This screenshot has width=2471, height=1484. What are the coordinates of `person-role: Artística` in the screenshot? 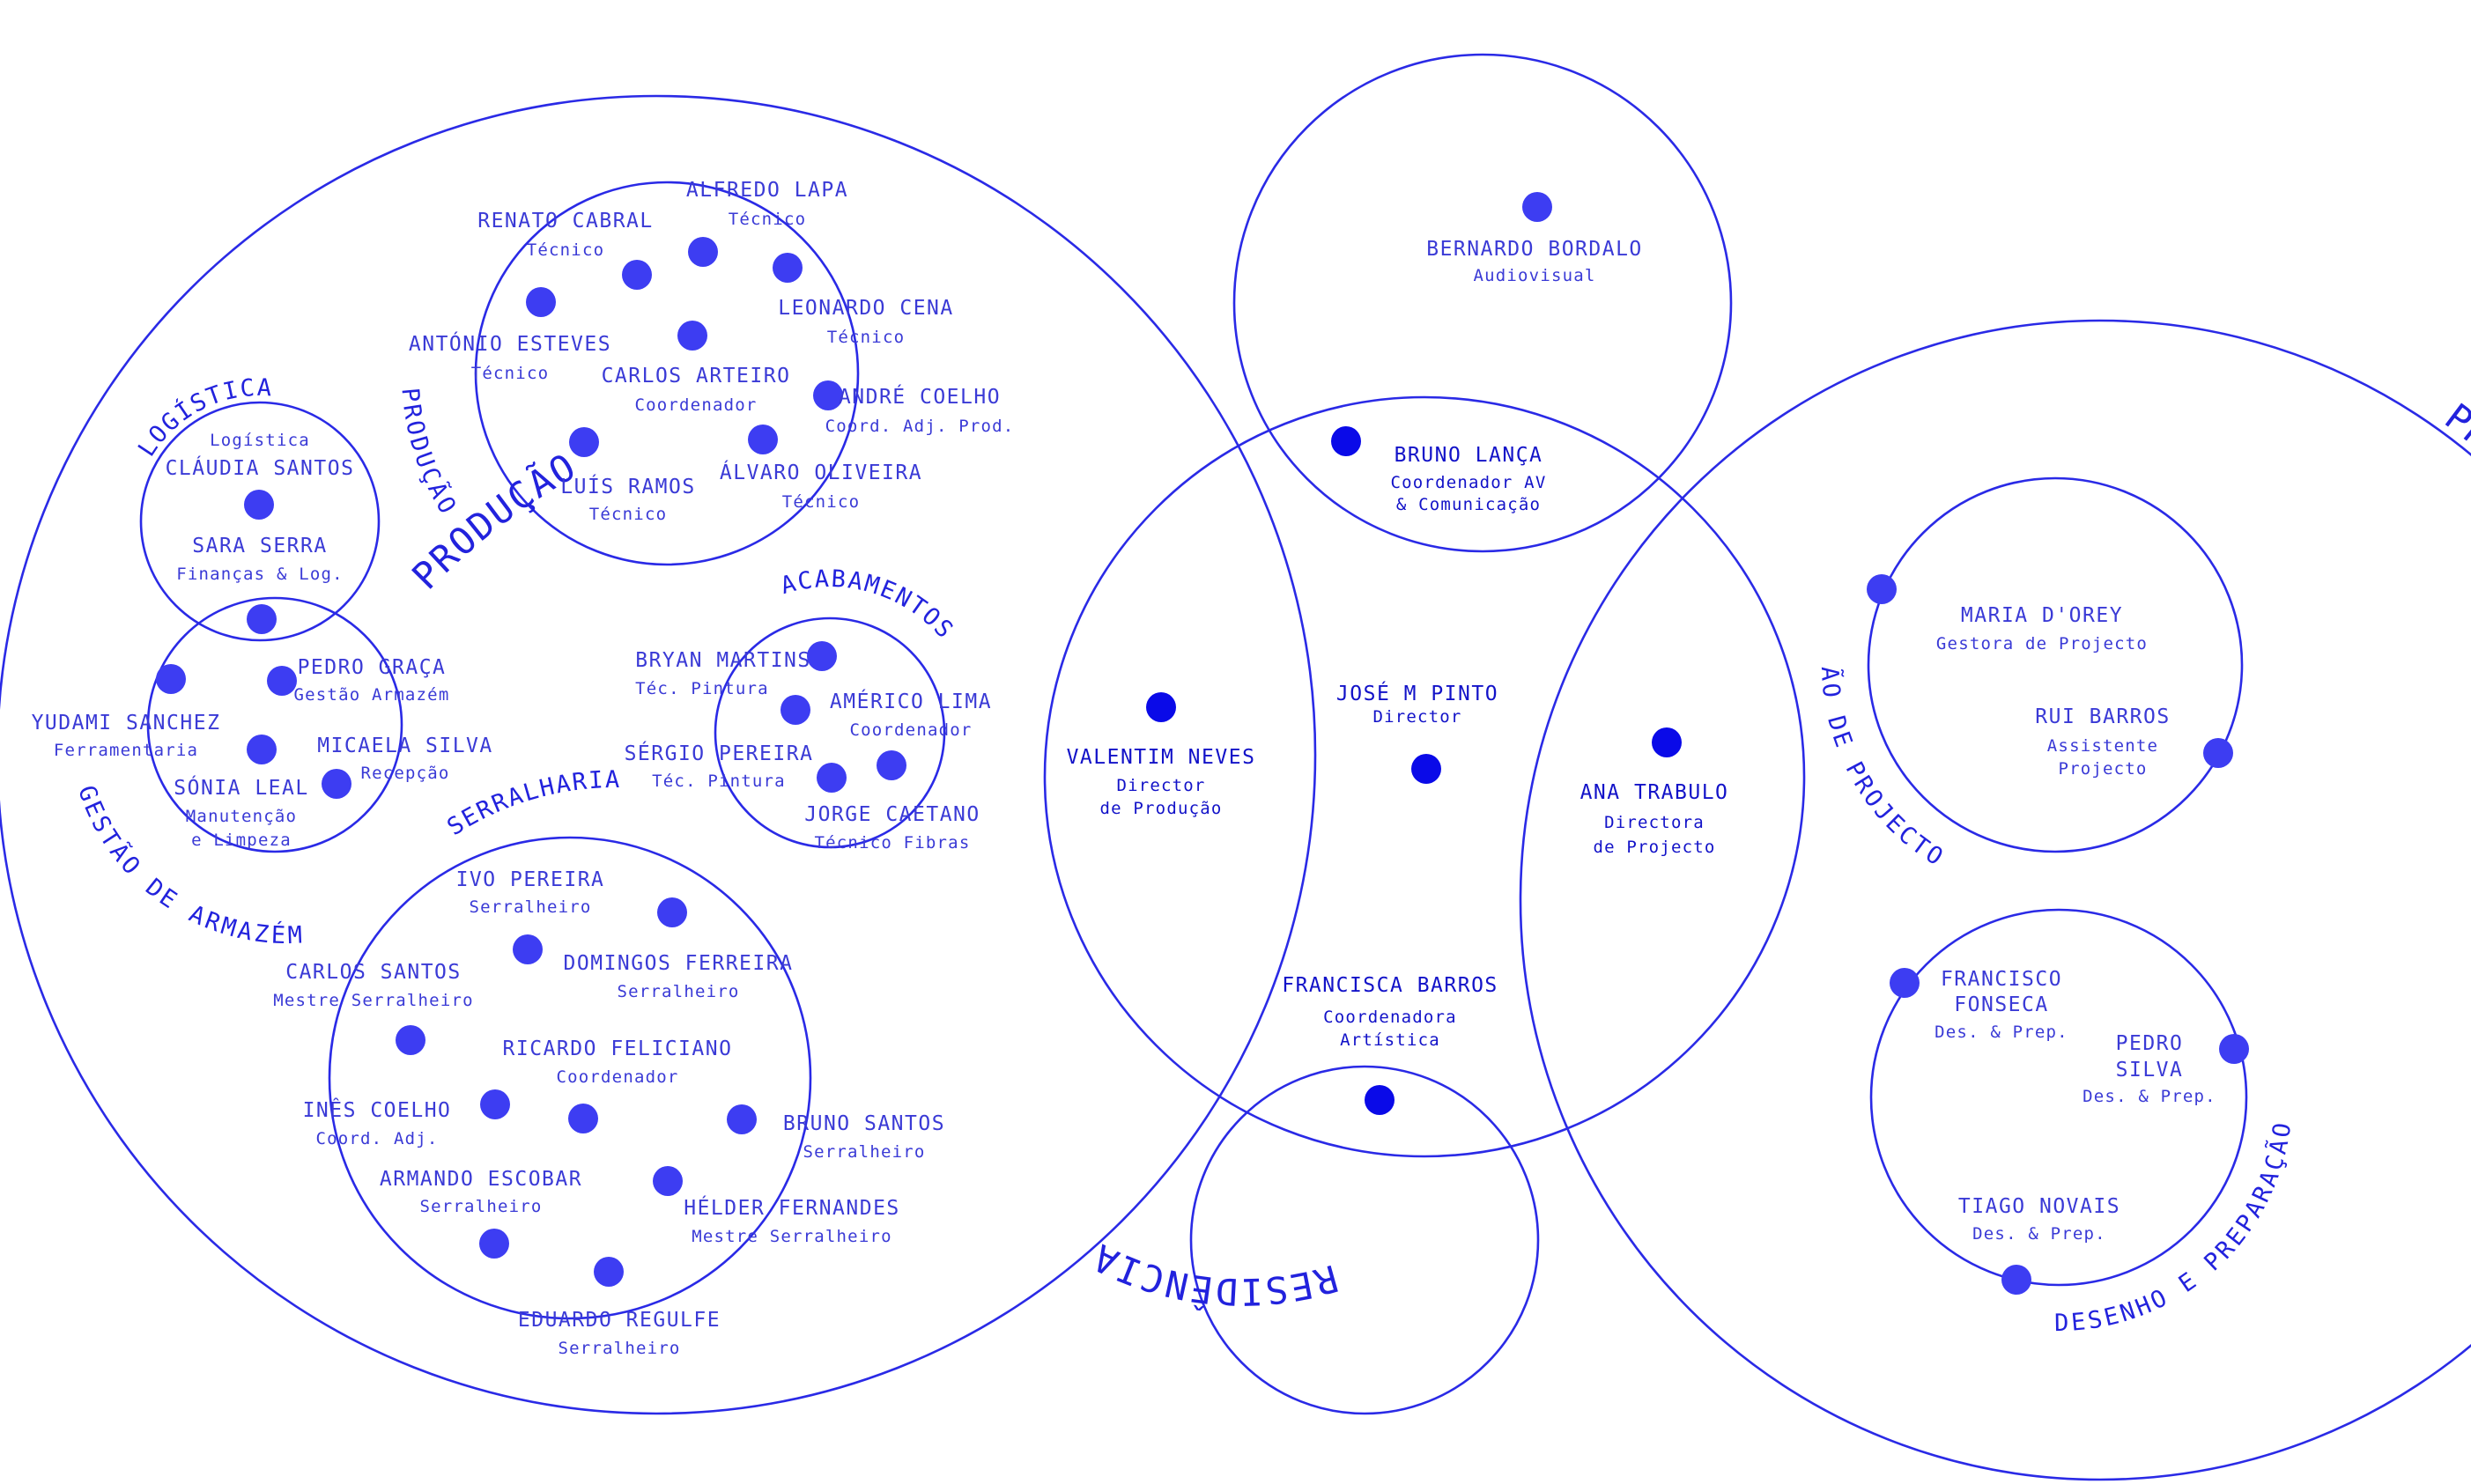 It's located at (1390, 1040).